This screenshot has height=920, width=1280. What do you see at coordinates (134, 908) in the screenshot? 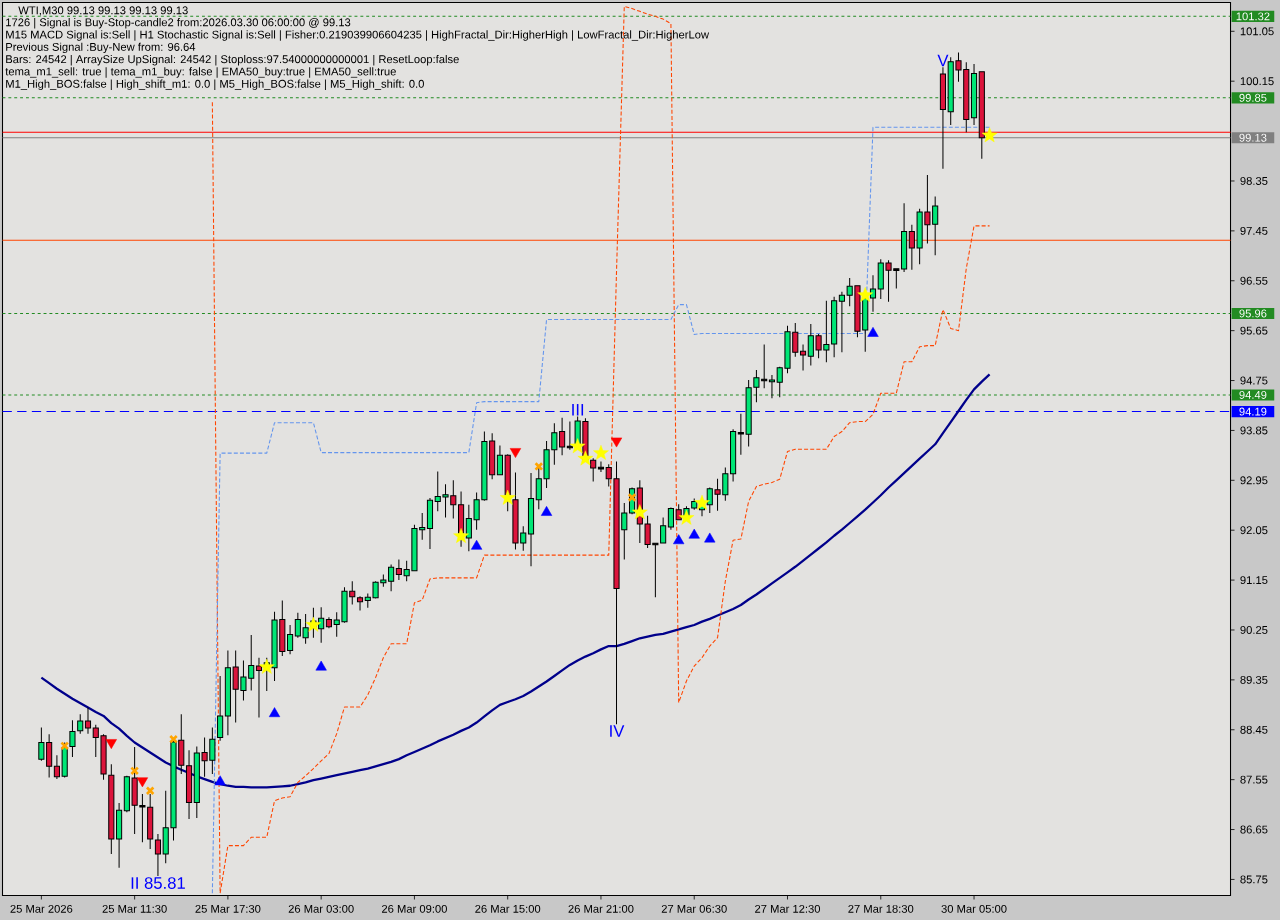
I see `x-tick-label: 25 Mar 11:30` at bounding box center [134, 908].